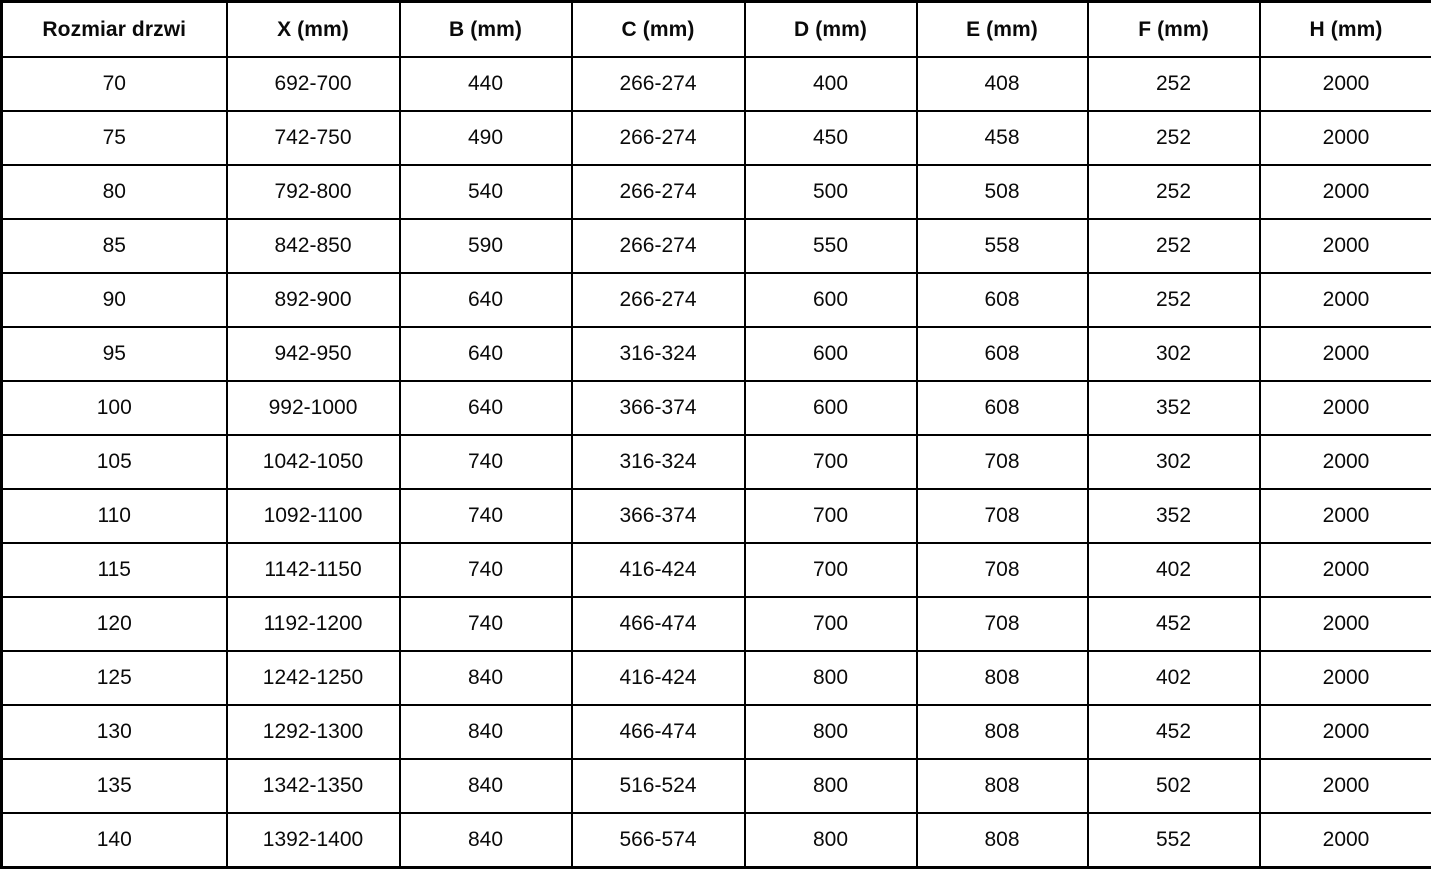 Image resolution: width=1431 pixels, height=869 pixels. I want to click on cell-measurement: 508, so click(1002, 192).